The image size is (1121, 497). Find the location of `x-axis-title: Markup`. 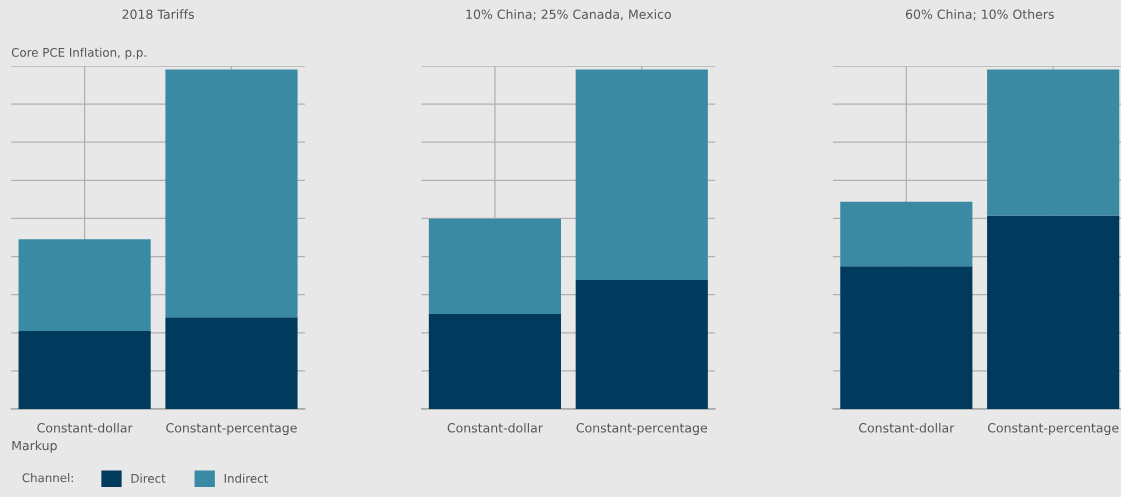

x-axis-title: Markup is located at coordinates (34, 446).